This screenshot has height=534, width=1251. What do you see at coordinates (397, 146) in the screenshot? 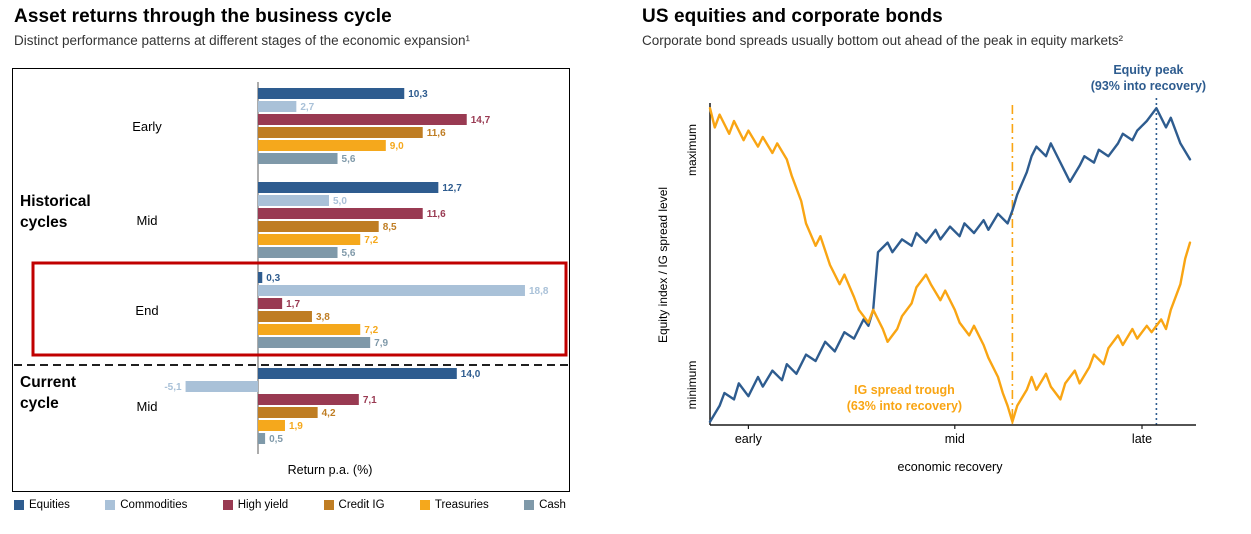
I see `bar-value-label: 9,0` at bounding box center [397, 146].